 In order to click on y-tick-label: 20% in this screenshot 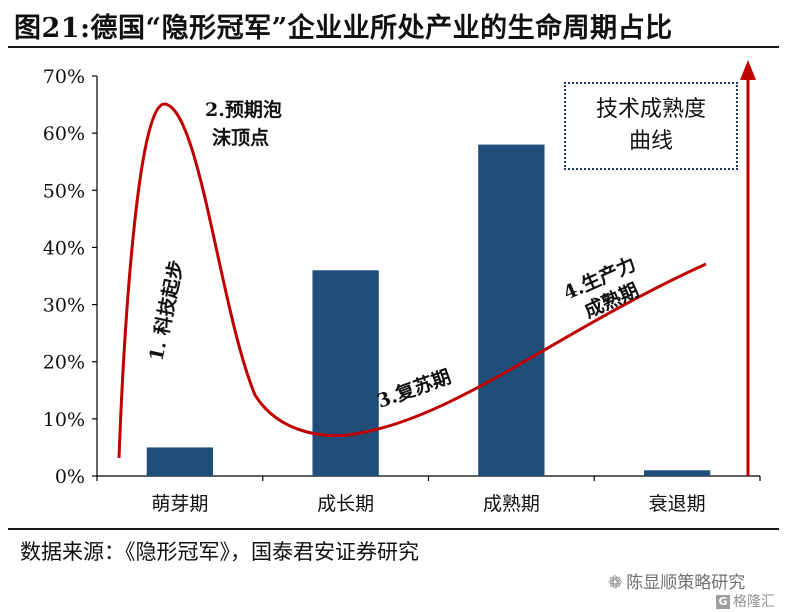, I will do `click(64, 363)`.